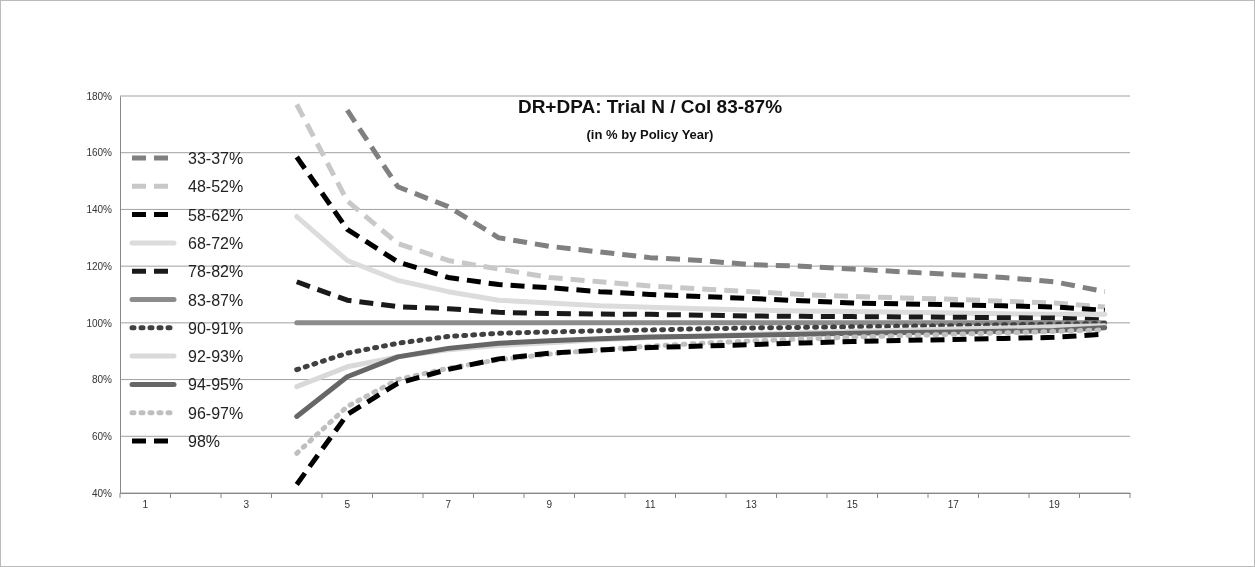 This screenshot has width=1255, height=567. What do you see at coordinates (1054, 505) in the screenshot?
I see `x-tick-label: 19` at bounding box center [1054, 505].